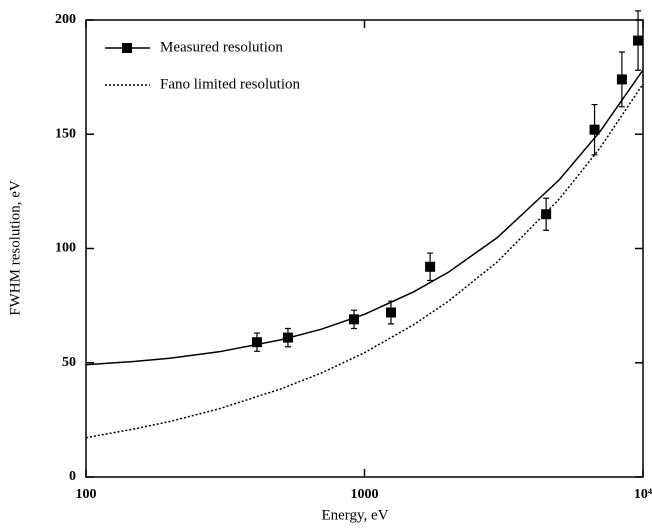 The width and height of the screenshot is (652, 528). I want to click on y-tick-label: 200, so click(65, 19).